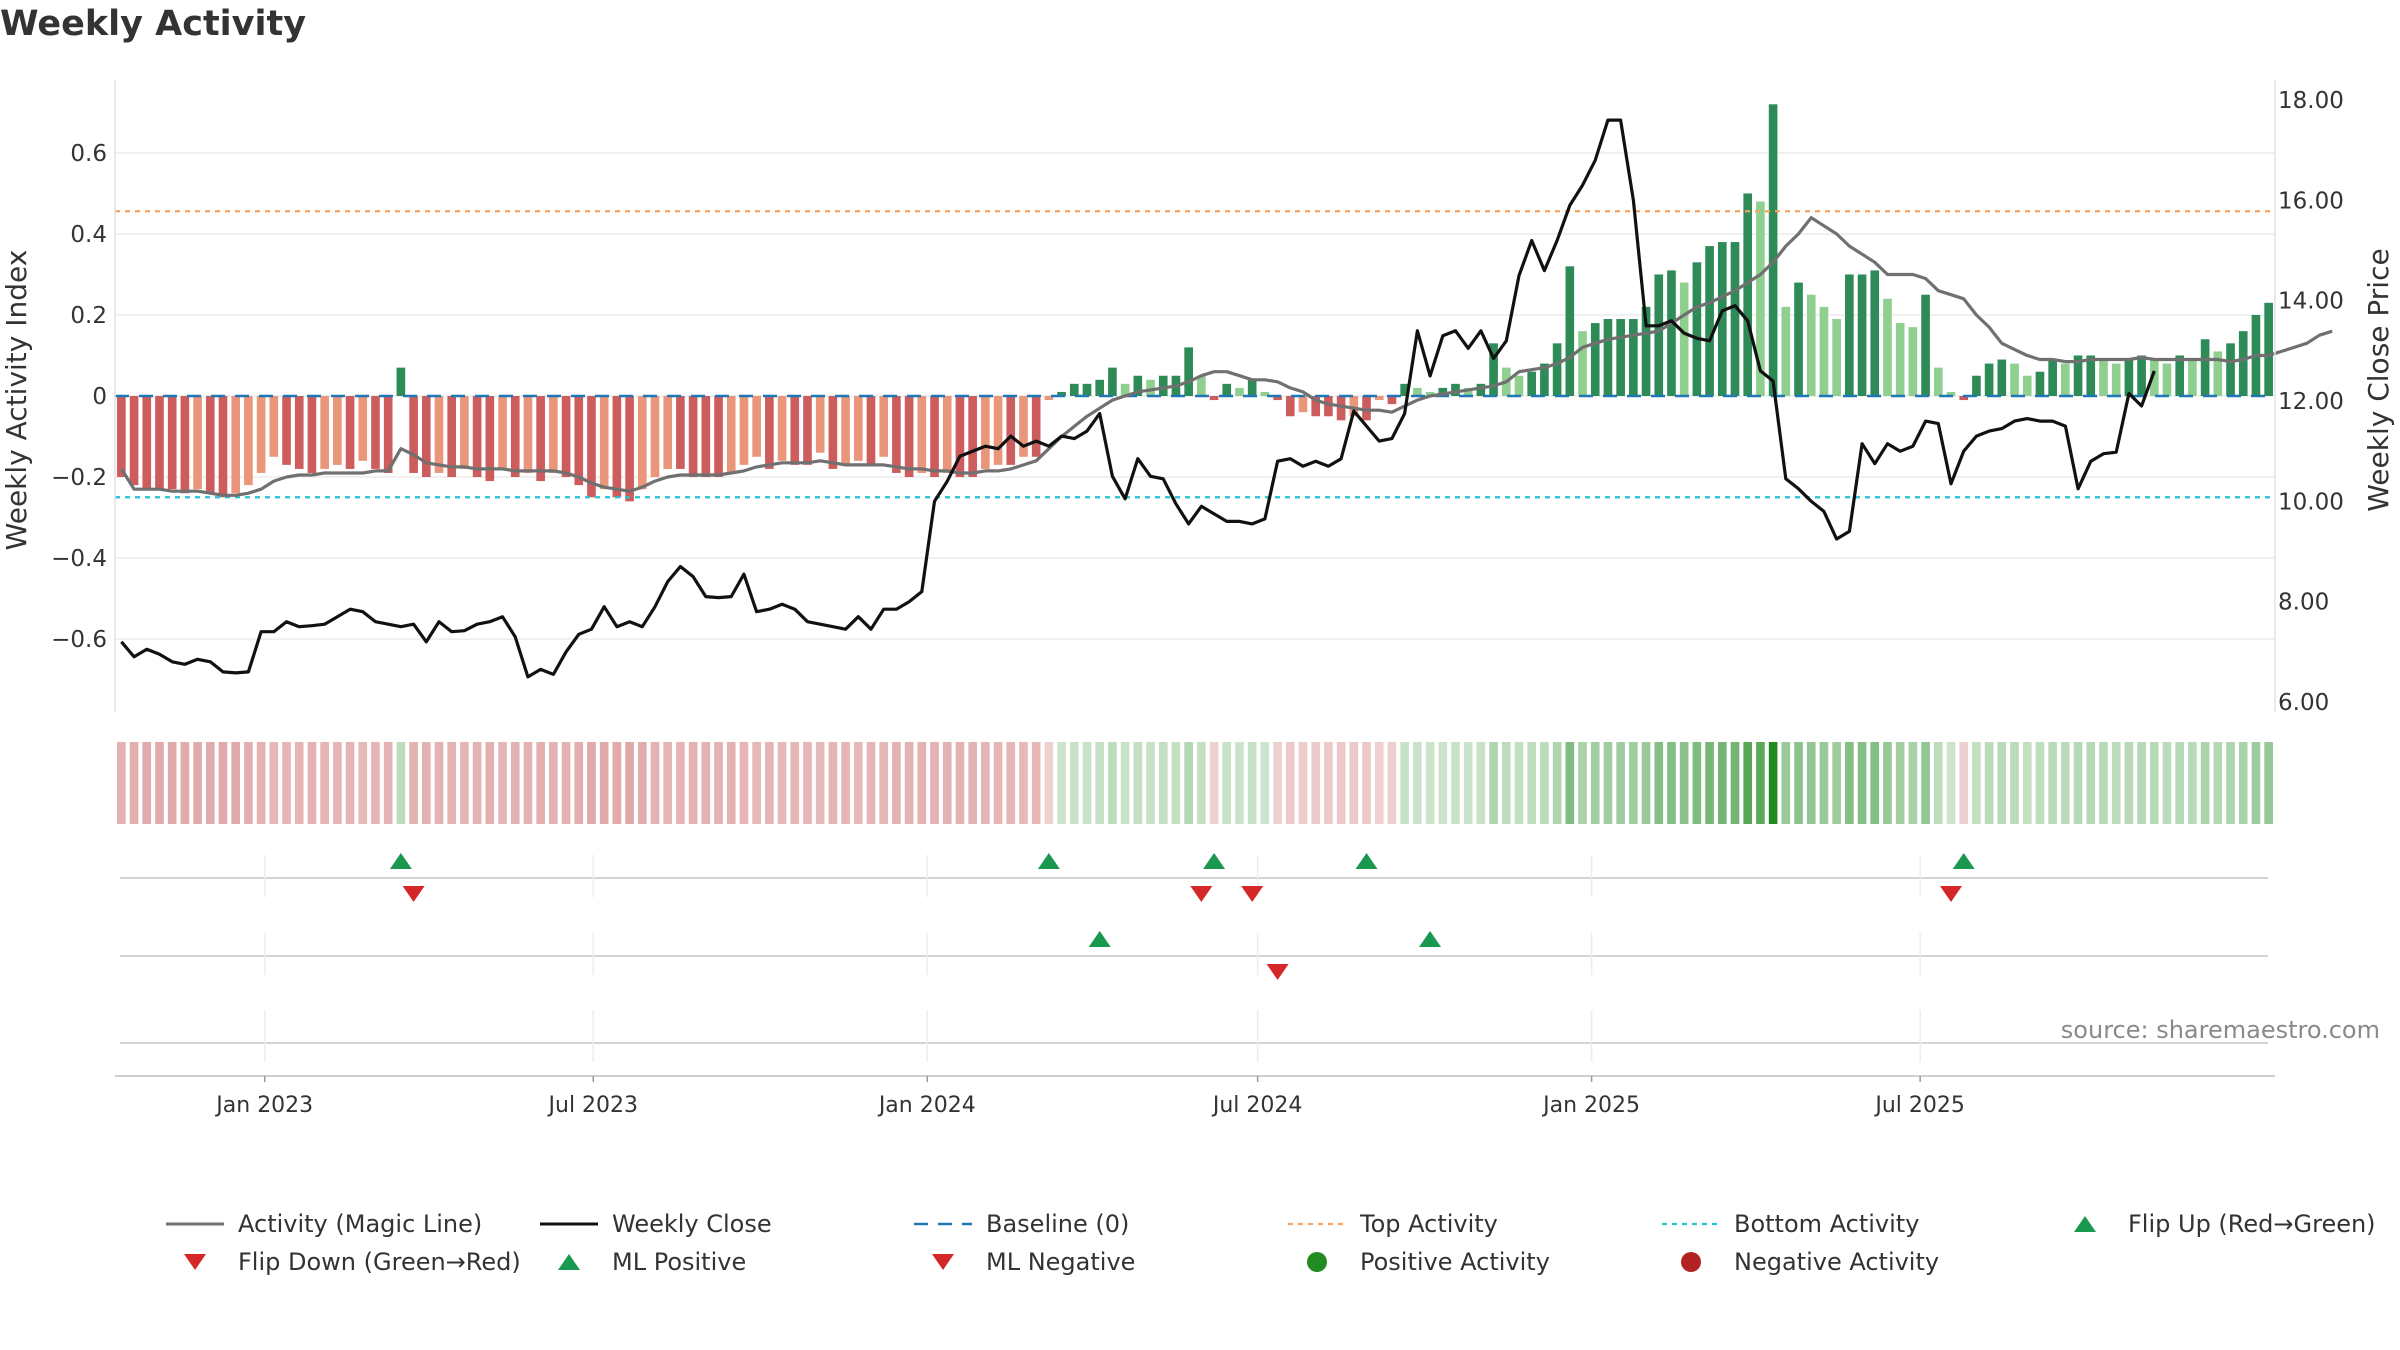 Image resolution: width=2400 pixels, height=1350 pixels. I want to click on legend-item-flipdown: Flip Down (Green→Red), so click(352, 1262).